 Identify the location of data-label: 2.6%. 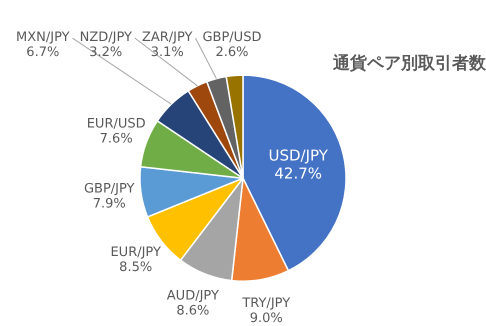
(231, 52).